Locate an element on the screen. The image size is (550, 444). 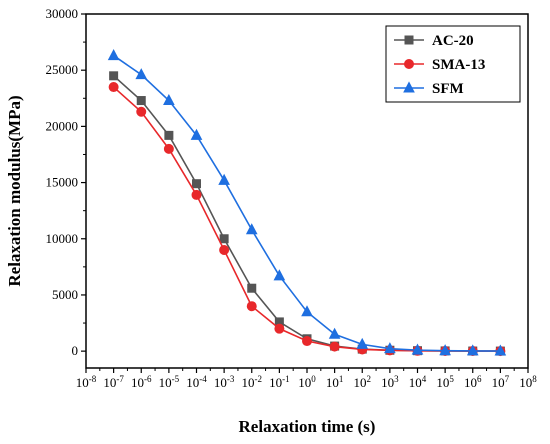
x-tick-label: 10⁵ is located at coordinates (445, 382).